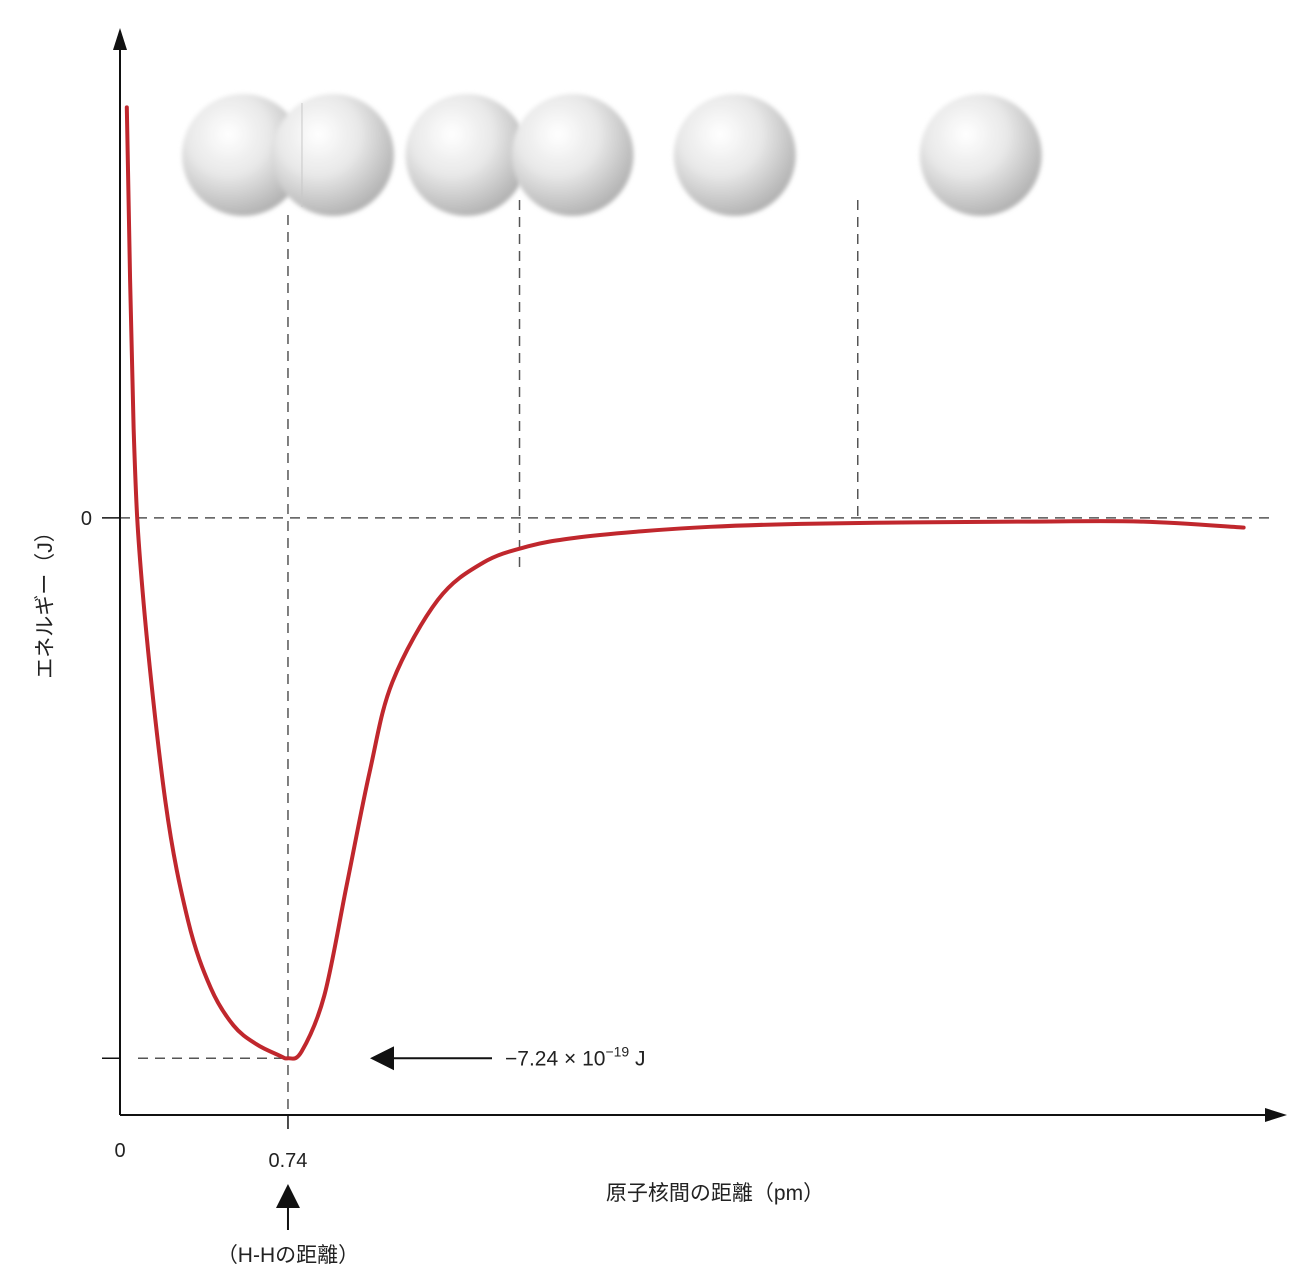 Image resolution: width=1300 pixels, height=1275 pixels. Describe the element at coordinates (858, 155) in the screenshot. I see `atom-pair-separated` at that location.